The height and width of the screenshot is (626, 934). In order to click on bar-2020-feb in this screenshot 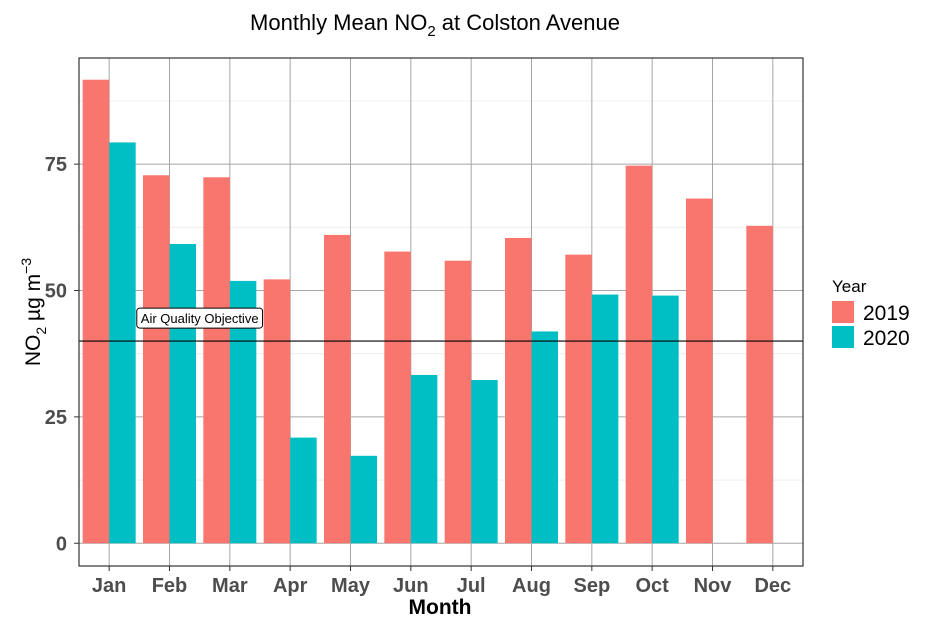, I will do `click(182, 394)`.